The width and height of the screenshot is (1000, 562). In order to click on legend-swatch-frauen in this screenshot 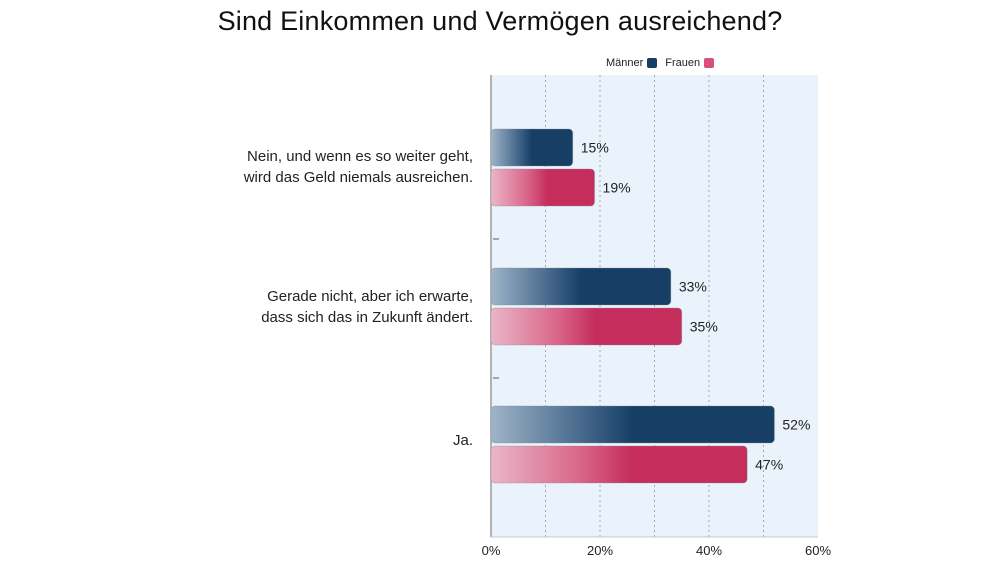, I will do `click(709, 63)`.